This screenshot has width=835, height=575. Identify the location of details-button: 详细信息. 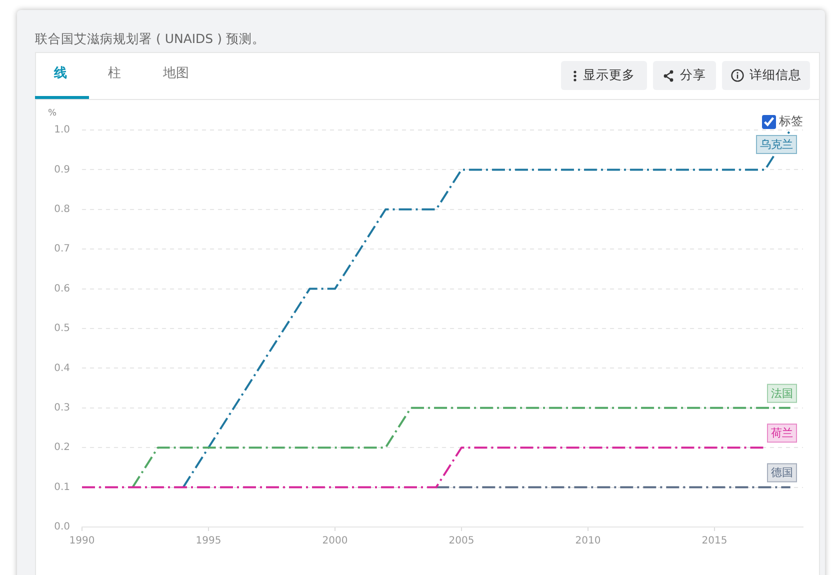
(766, 75).